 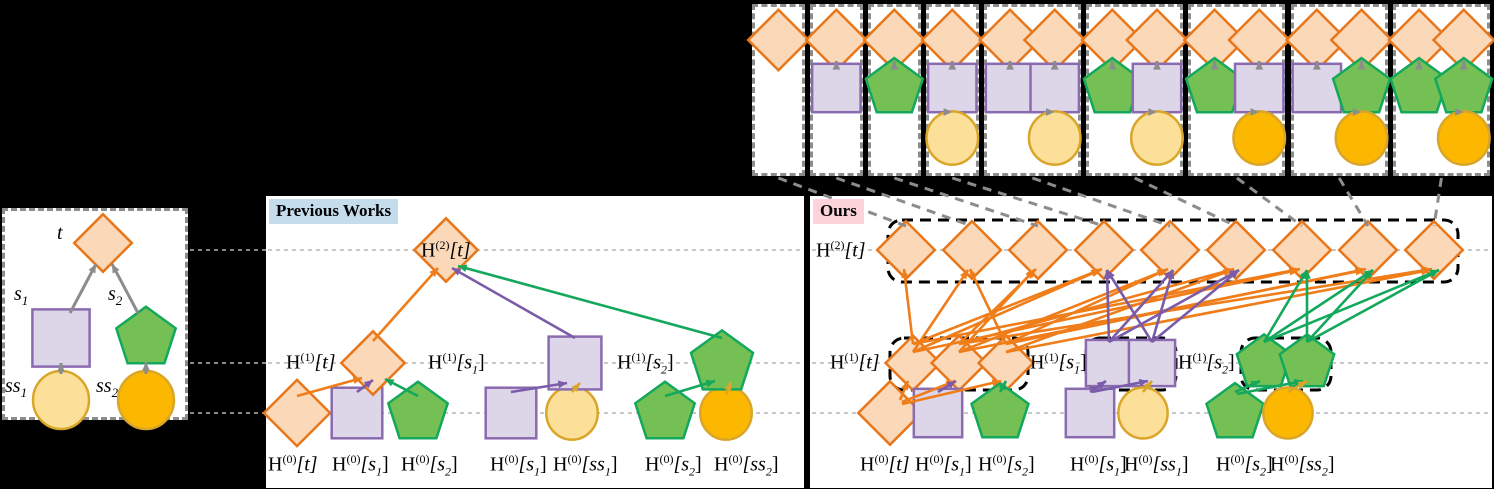 What do you see at coordinates (947, 386) in the screenshot?
I see `ours-a-s1-t1` at bounding box center [947, 386].